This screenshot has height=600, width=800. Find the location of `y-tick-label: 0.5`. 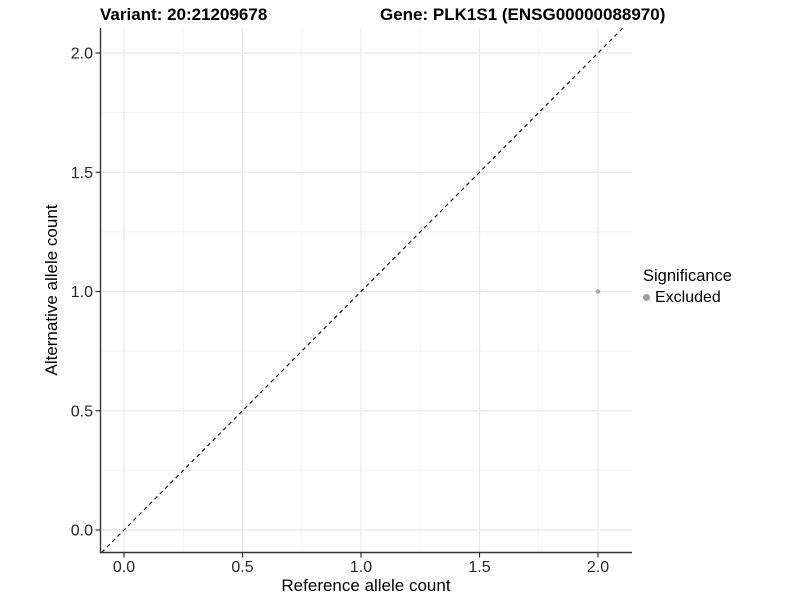

y-tick-label: 0.5 is located at coordinates (82, 411).